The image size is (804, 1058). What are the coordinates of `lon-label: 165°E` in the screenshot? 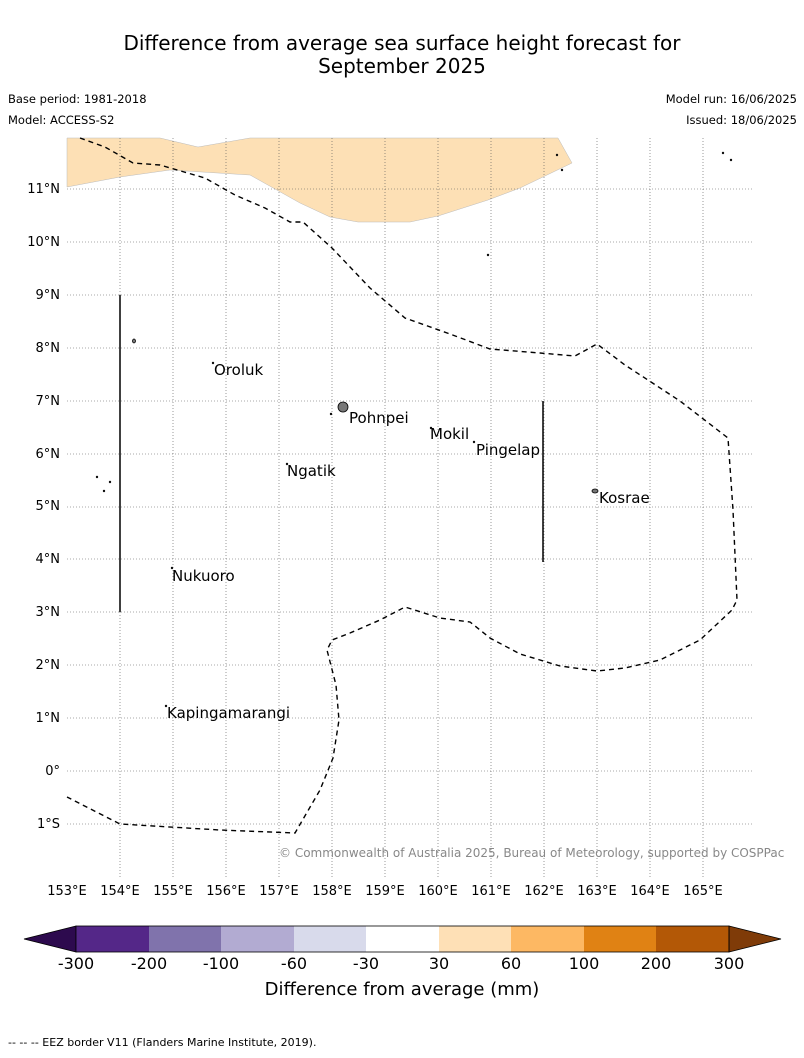 It's located at (703, 891).